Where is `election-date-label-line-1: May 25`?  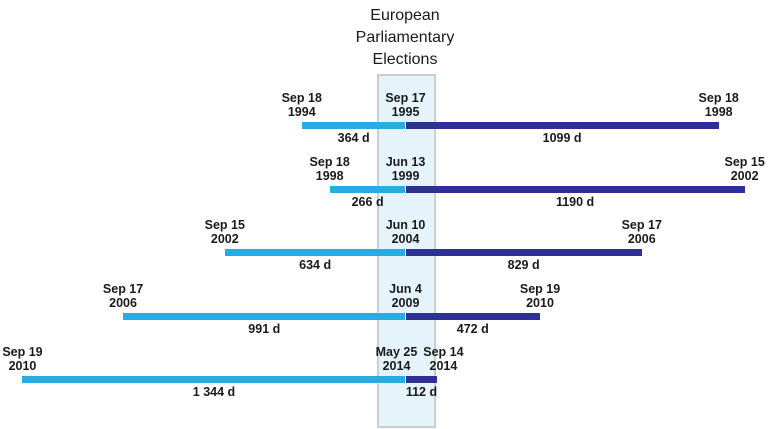 election-date-label-line-1: May 25 is located at coordinates (396, 352).